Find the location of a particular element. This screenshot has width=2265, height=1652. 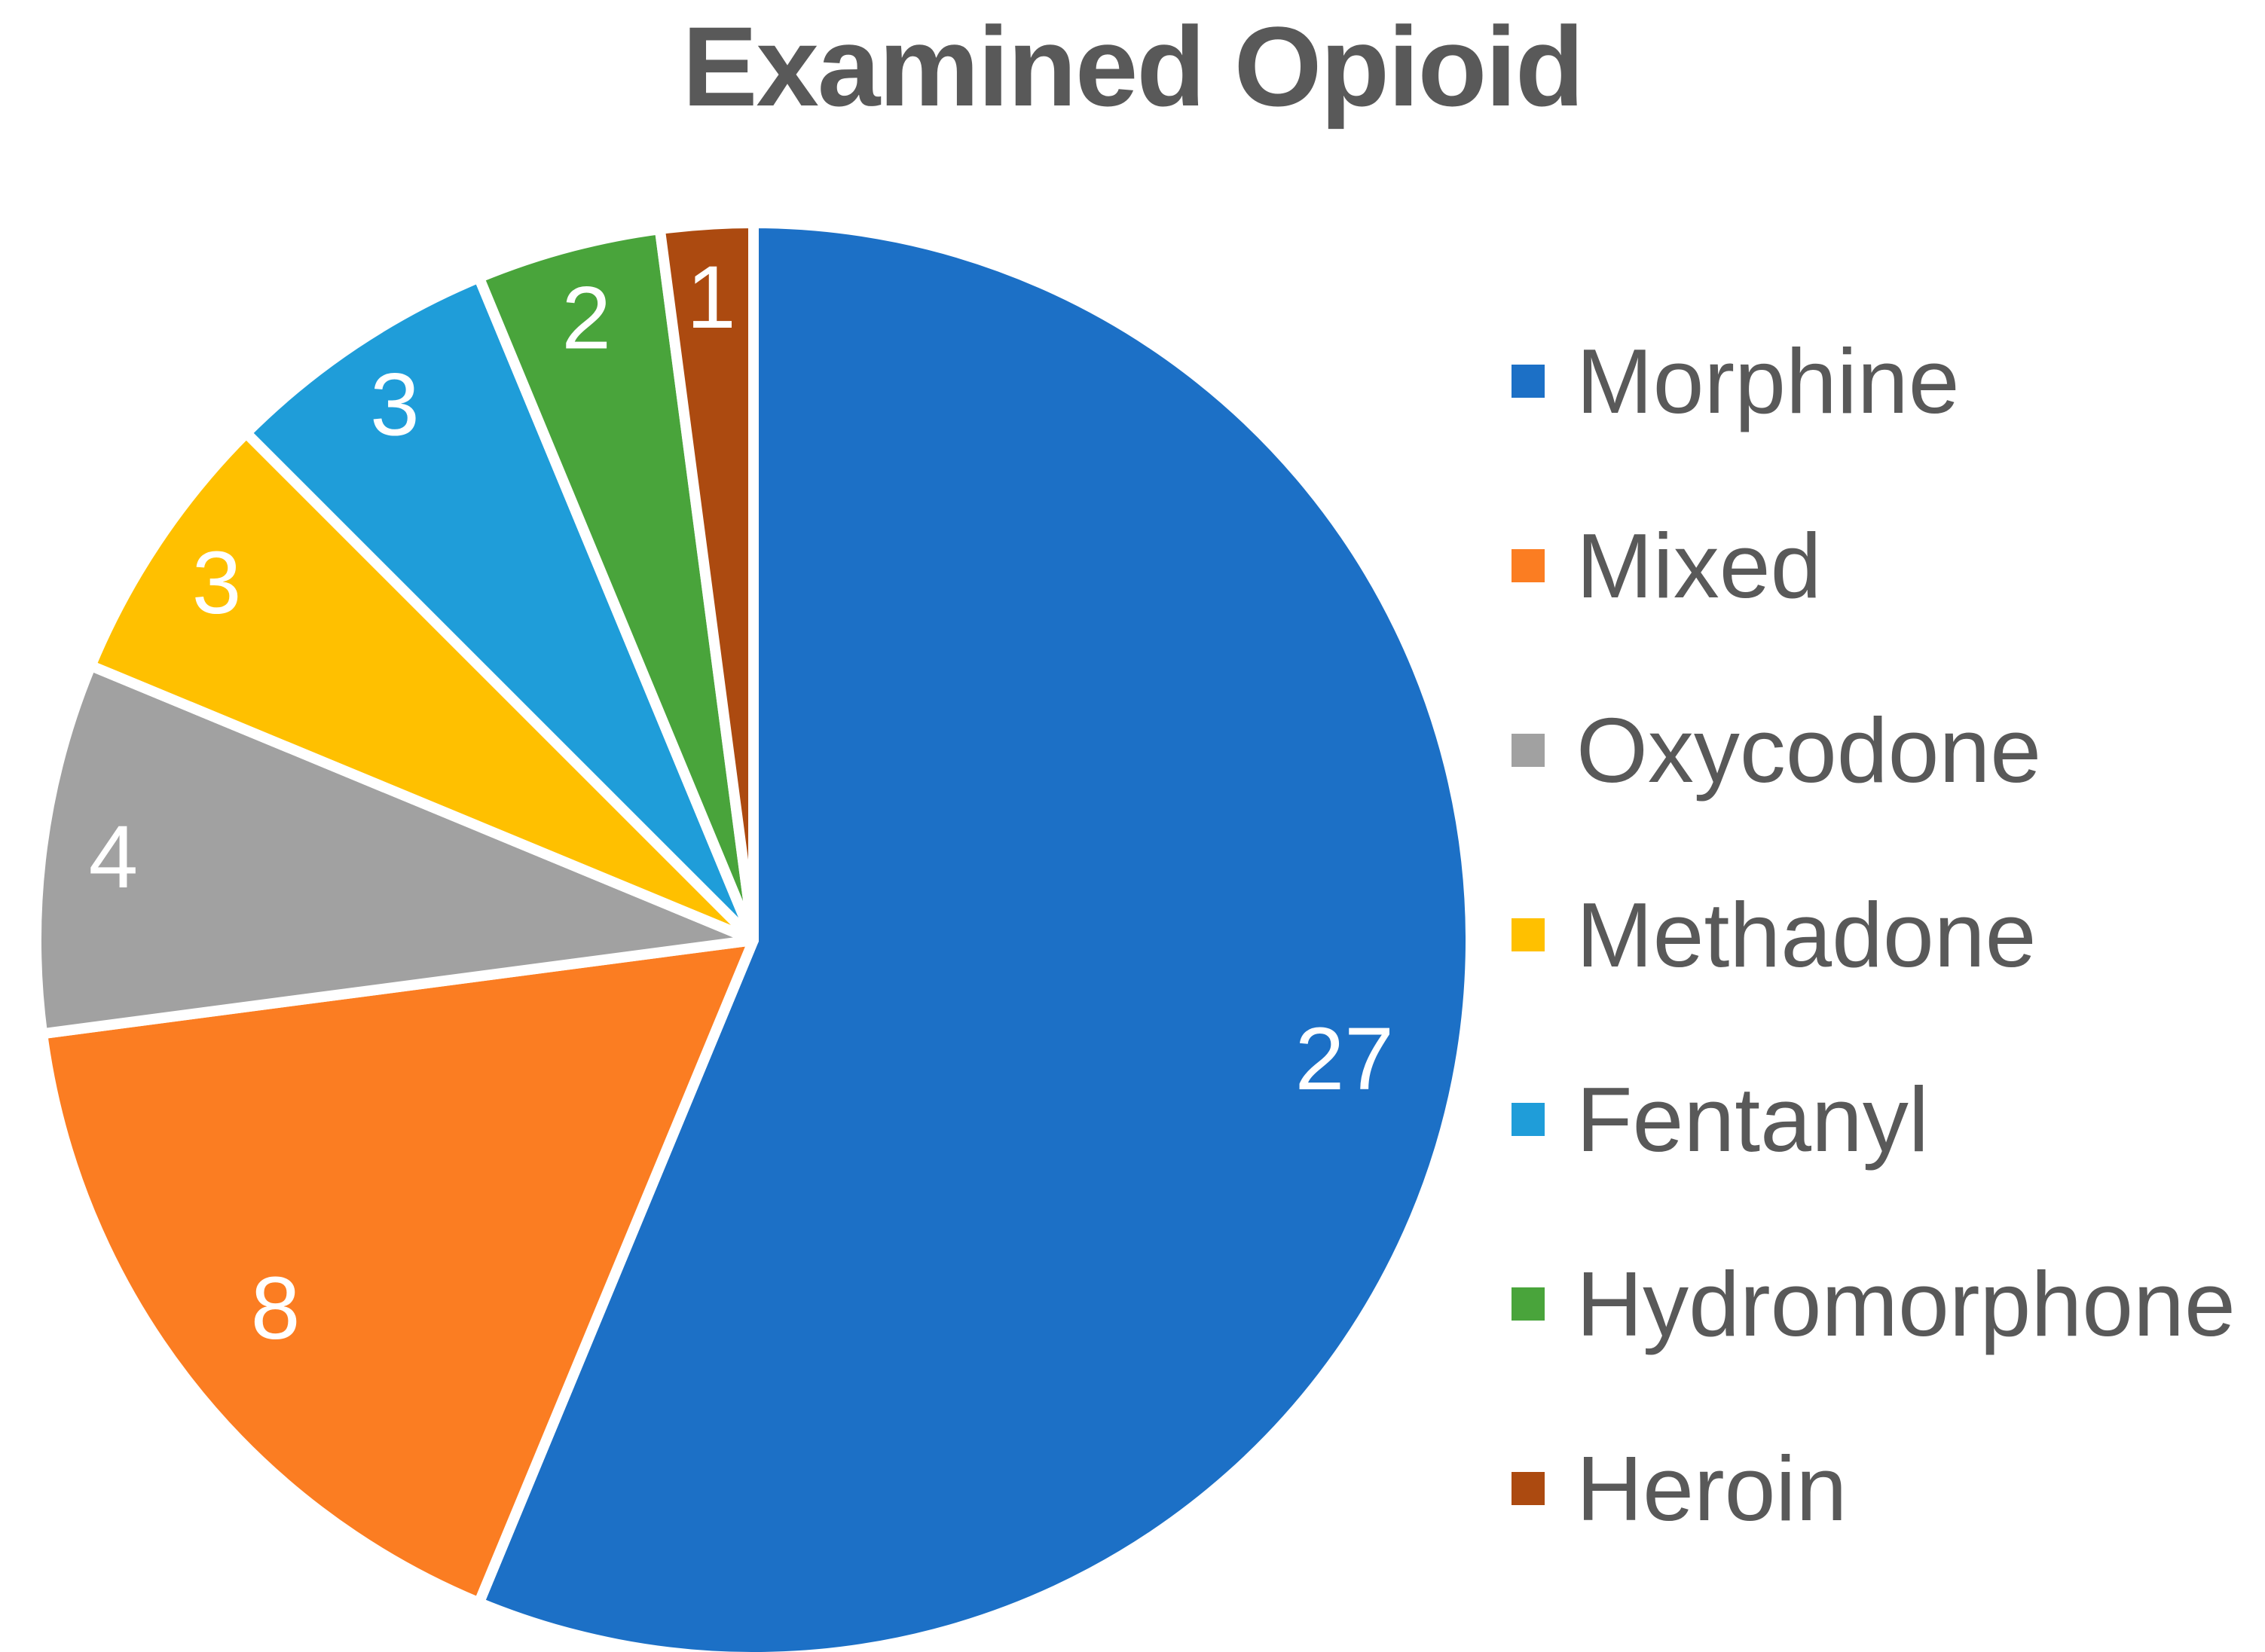

legend-swatch-hydromorphone is located at coordinates (1528, 1304).